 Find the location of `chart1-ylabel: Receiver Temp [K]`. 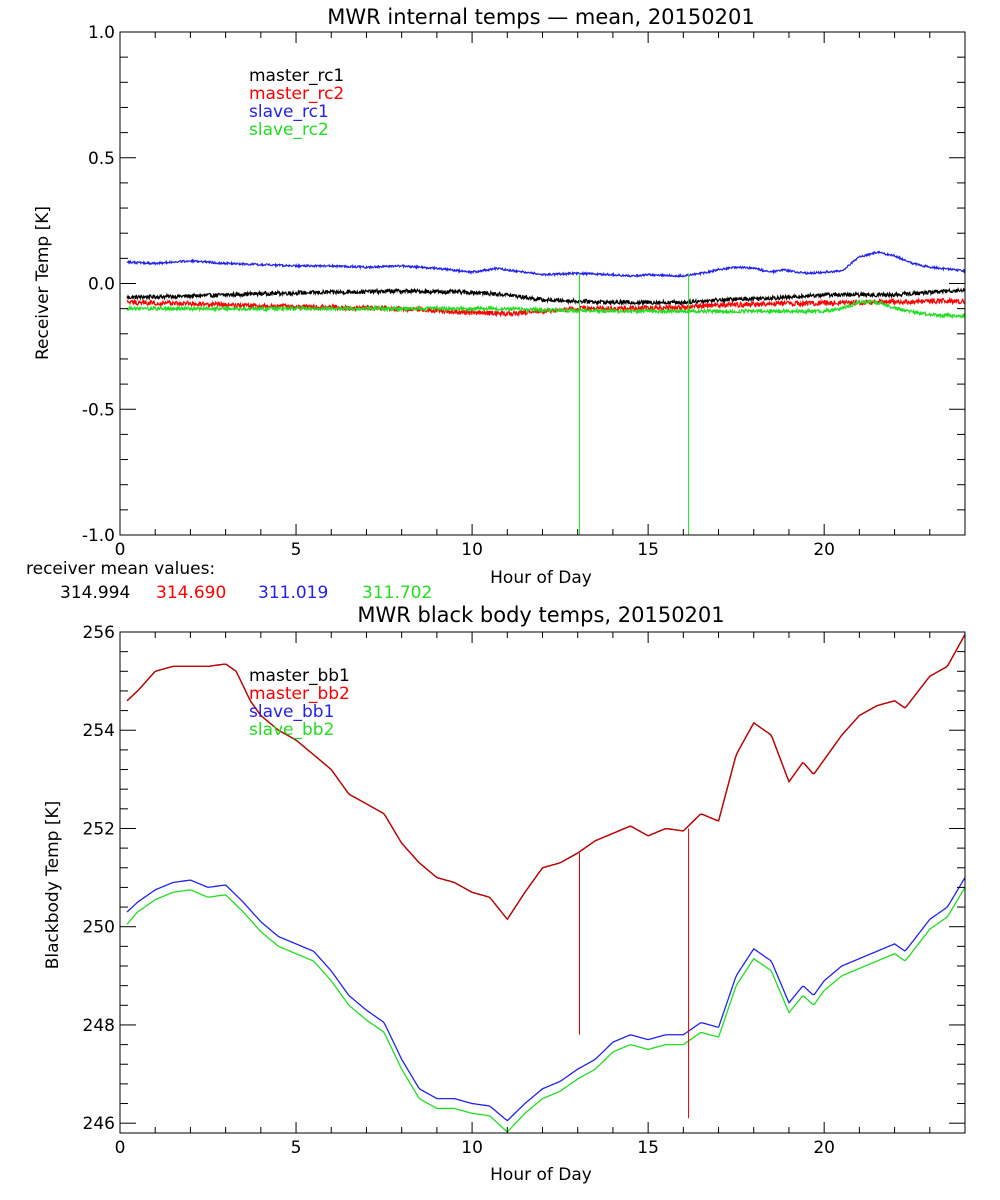

chart1-ylabel: Receiver Temp [K] is located at coordinates (43, 283).